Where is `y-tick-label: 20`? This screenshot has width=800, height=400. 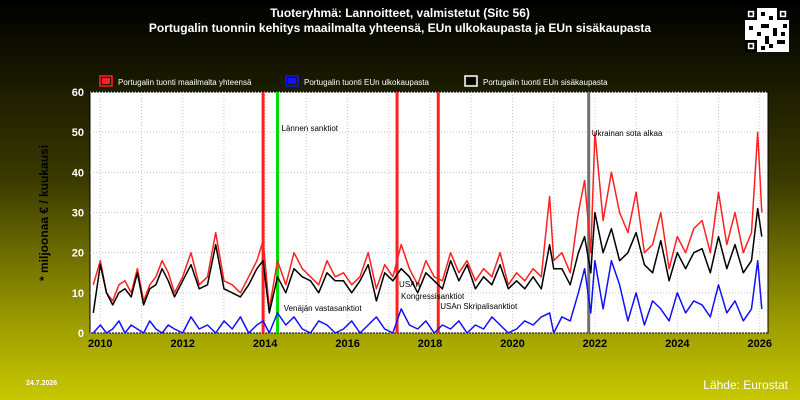 y-tick-label: 20 is located at coordinates (78, 254).